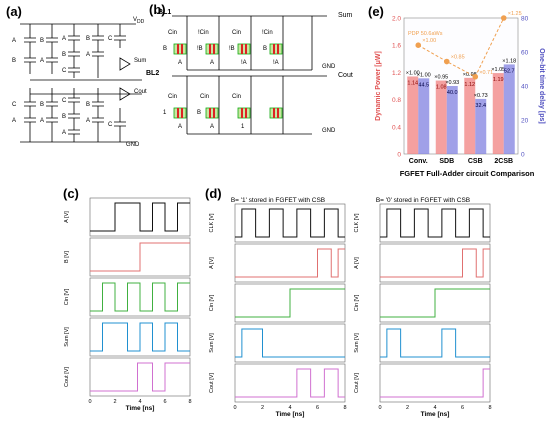 This screenshot has width=550, height=427. What do you see at coordinates (446, 161) in the screenshot?
I see `x-tick-label: SDB` at bounding box center [446, 161].